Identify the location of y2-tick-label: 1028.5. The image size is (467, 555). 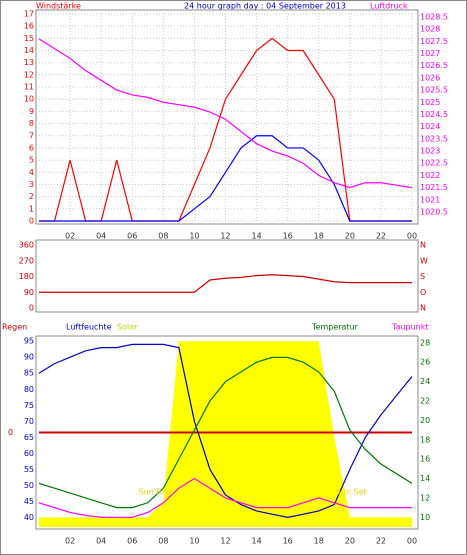
(434, 16).